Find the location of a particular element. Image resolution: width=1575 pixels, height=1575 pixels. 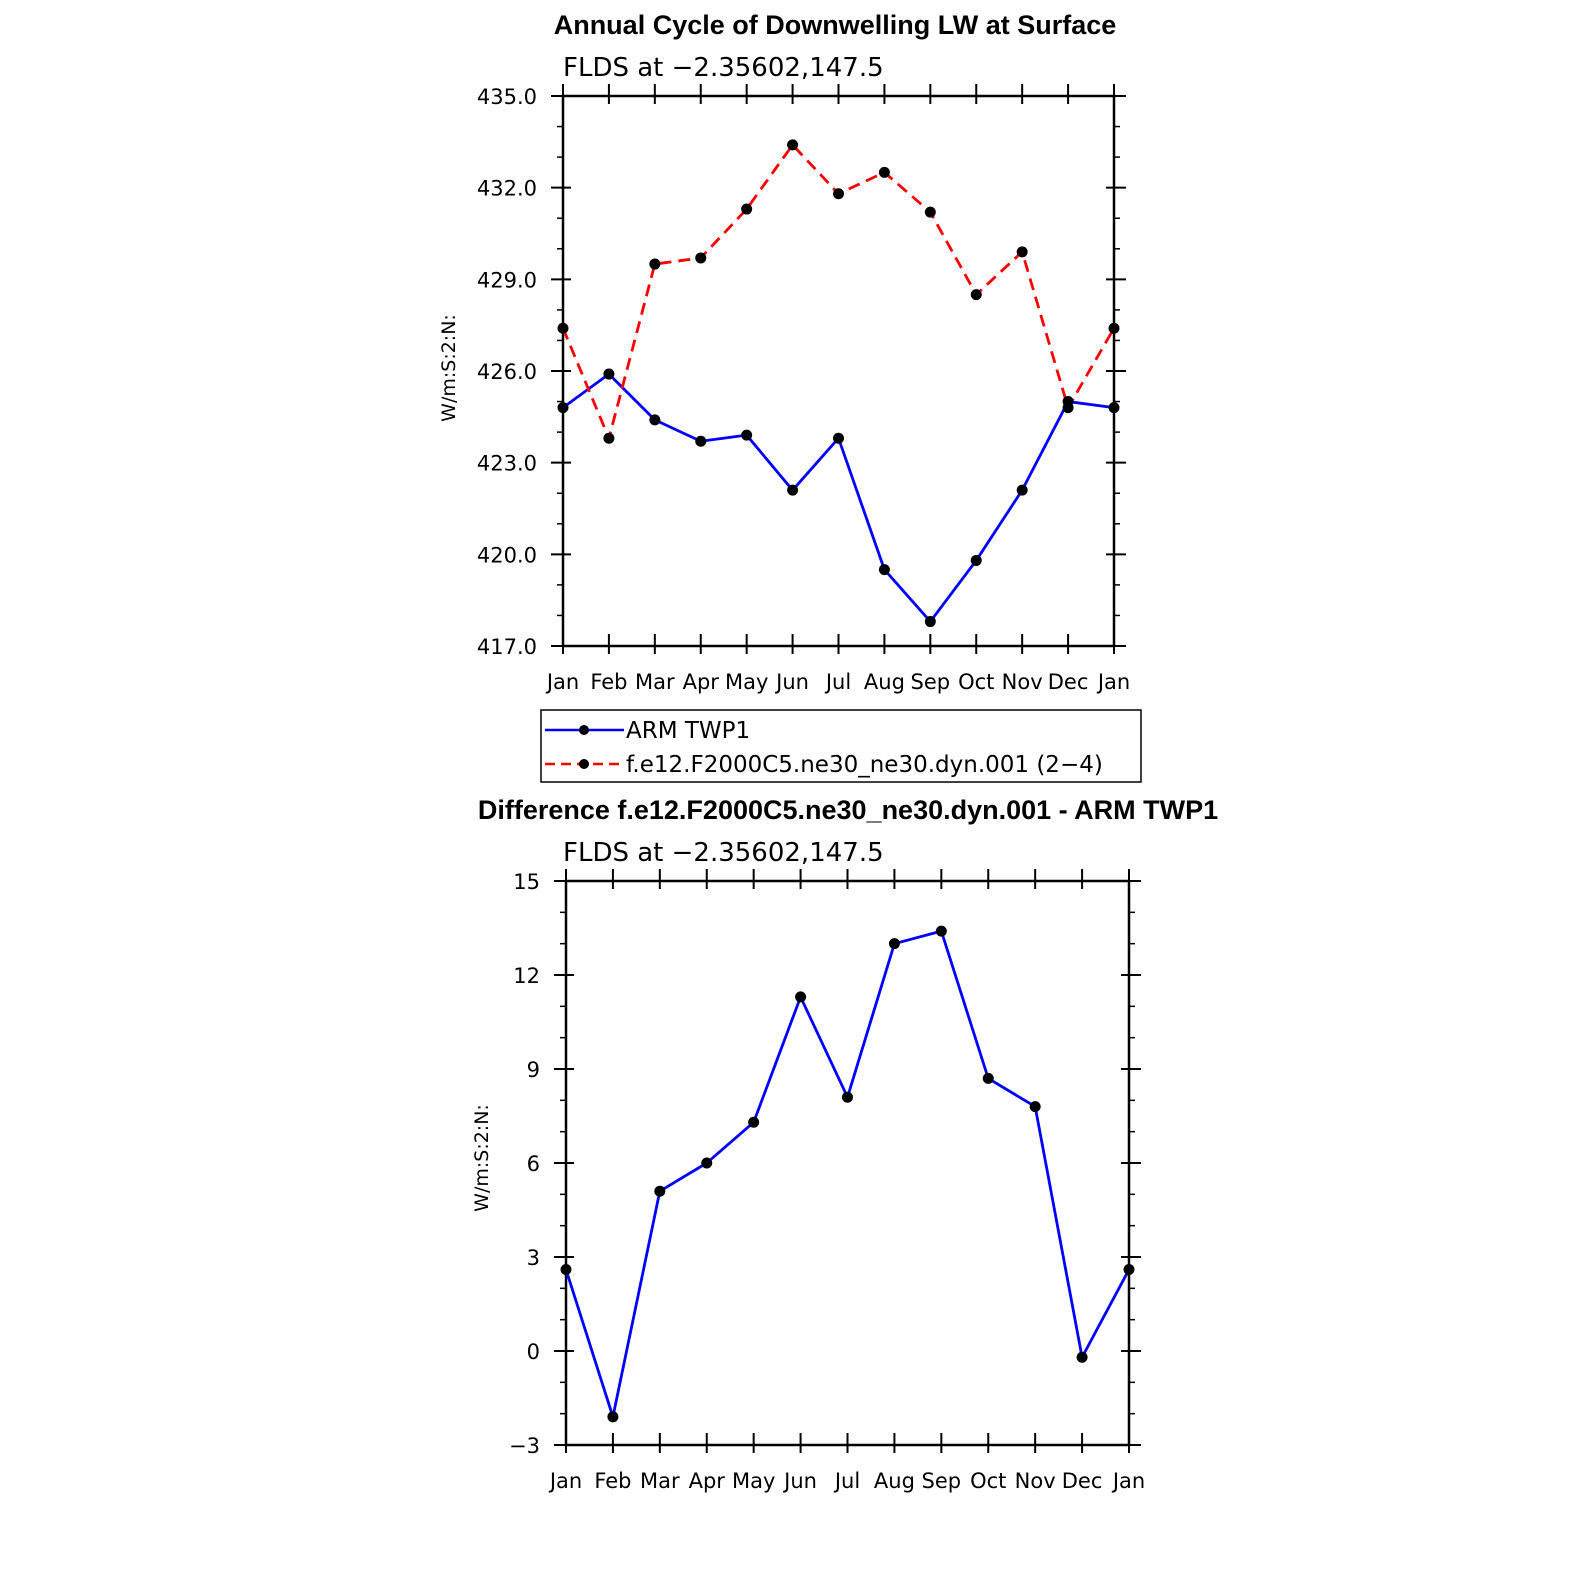

bottom-chart-ytick-label: 15 is located at coordinates (526, 882).